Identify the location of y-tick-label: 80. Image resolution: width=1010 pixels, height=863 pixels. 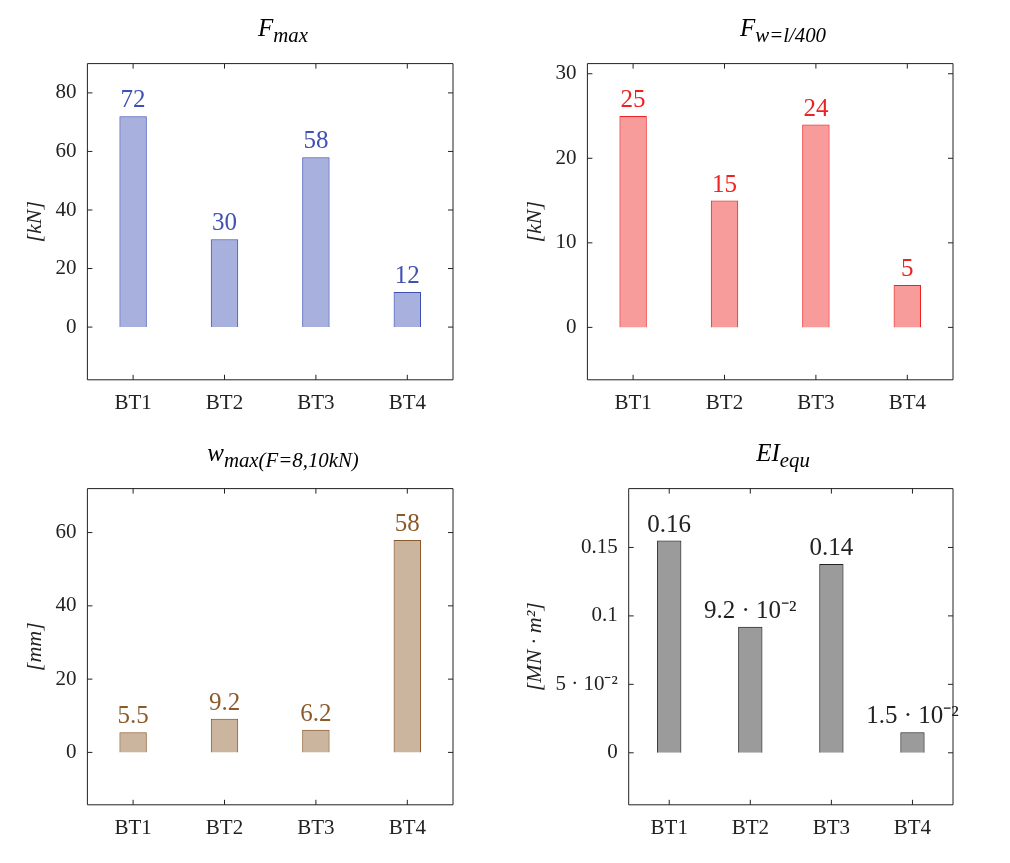
(66, 91).